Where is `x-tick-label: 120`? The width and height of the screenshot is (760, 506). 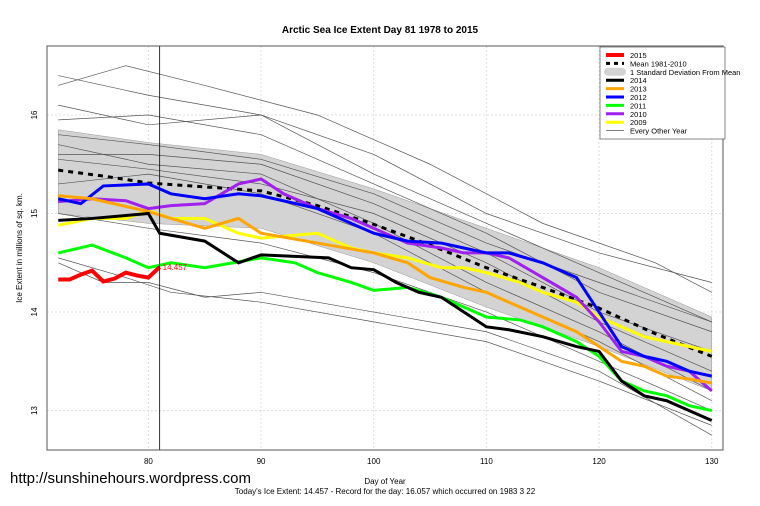 x-tick-label: 120 is located at coordinates (599, 461).